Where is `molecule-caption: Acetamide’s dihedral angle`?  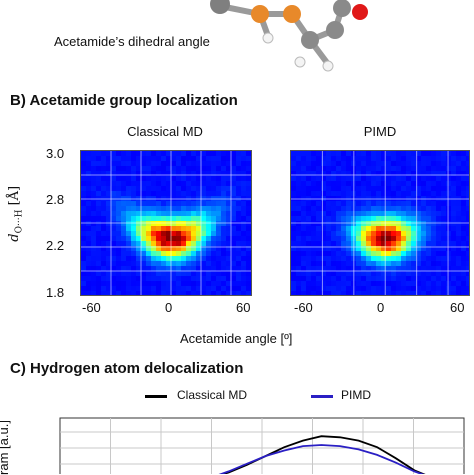
molecule-caption: Acetamide’s dihedral angle is located at coordinates (132, 41).